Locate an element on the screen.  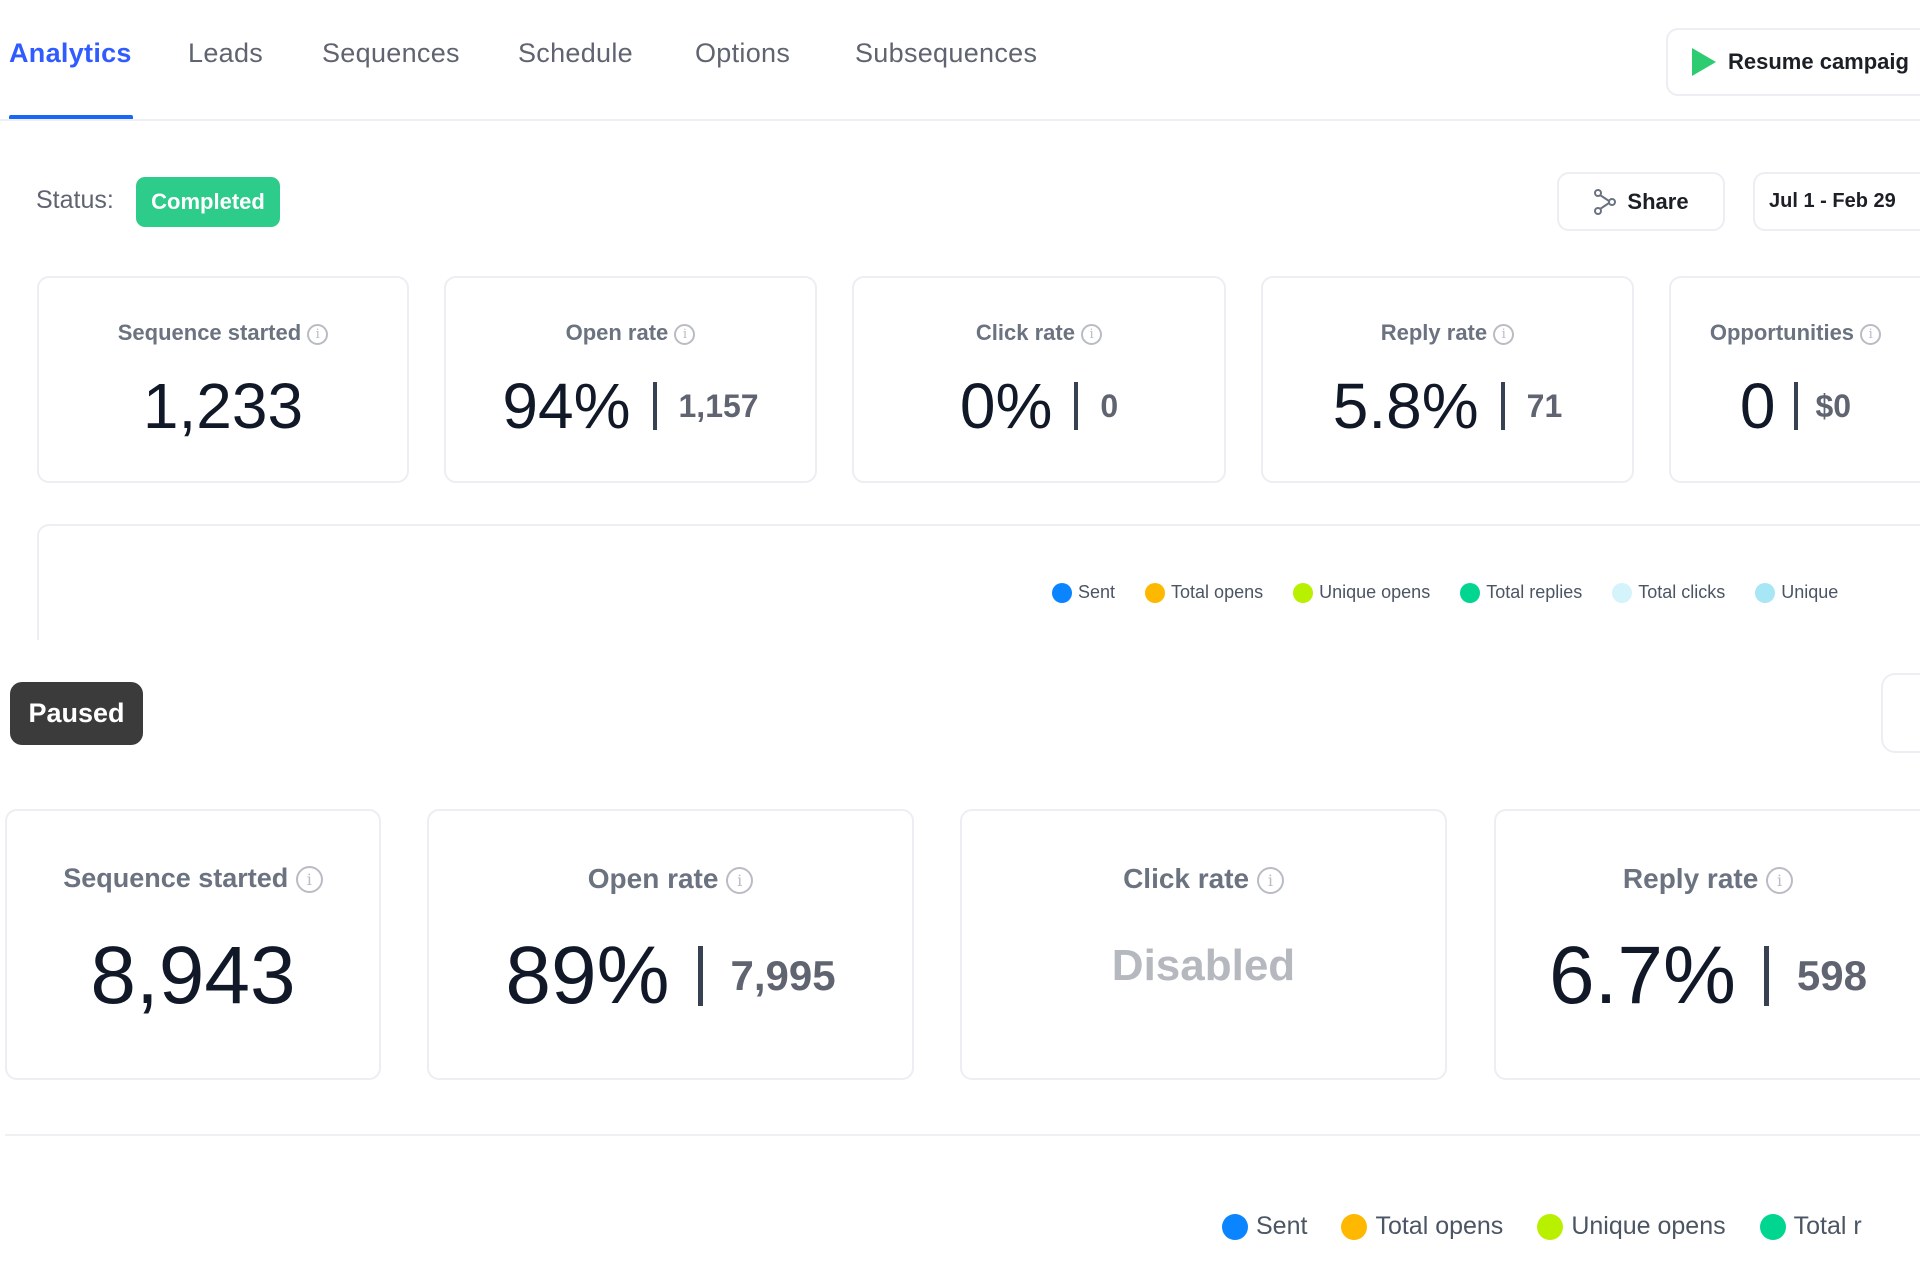
tab-schedule: Schedule is located at coordinates (575, 53).